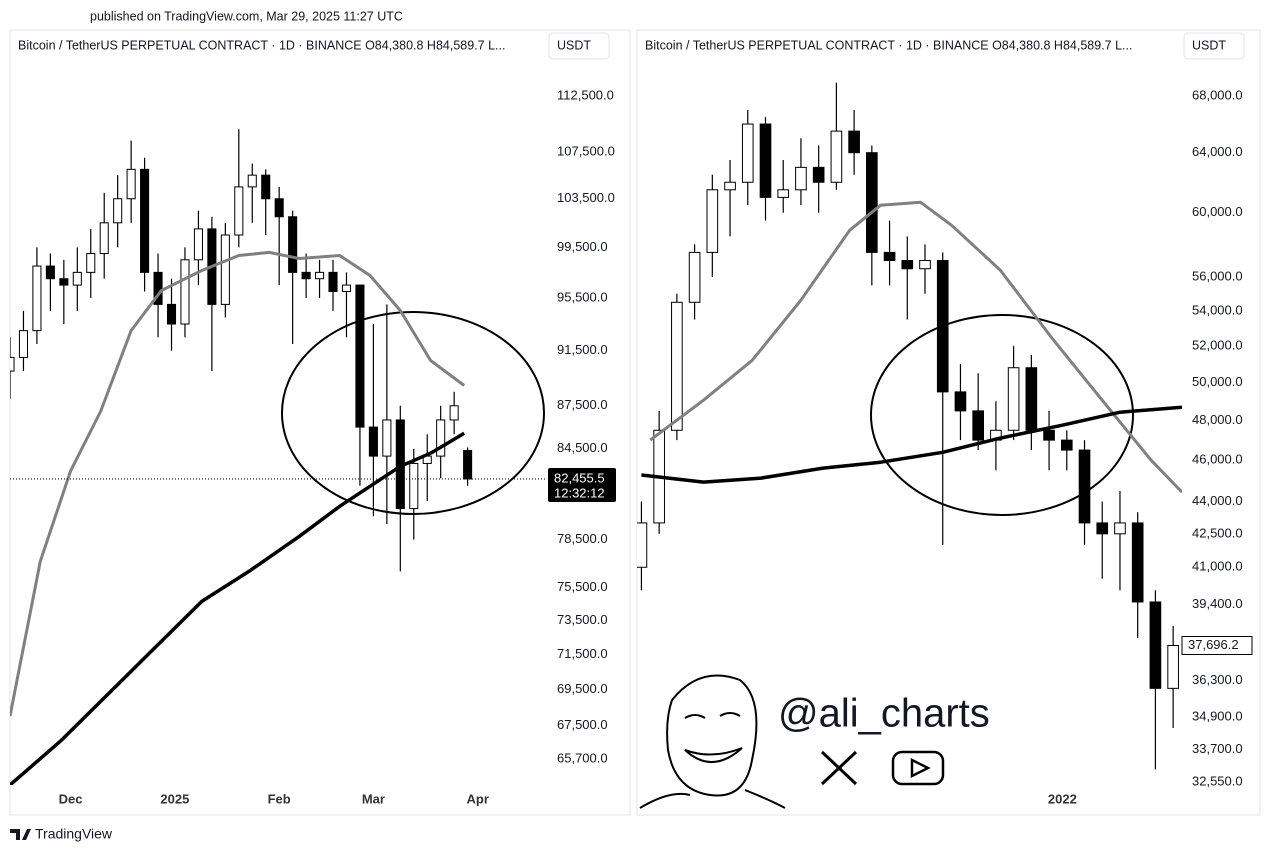  What do you see at coordinates (582, 404) in the screenshot?
I see `y-tick-label: 87,500.0` at bounding box center [582, 404].